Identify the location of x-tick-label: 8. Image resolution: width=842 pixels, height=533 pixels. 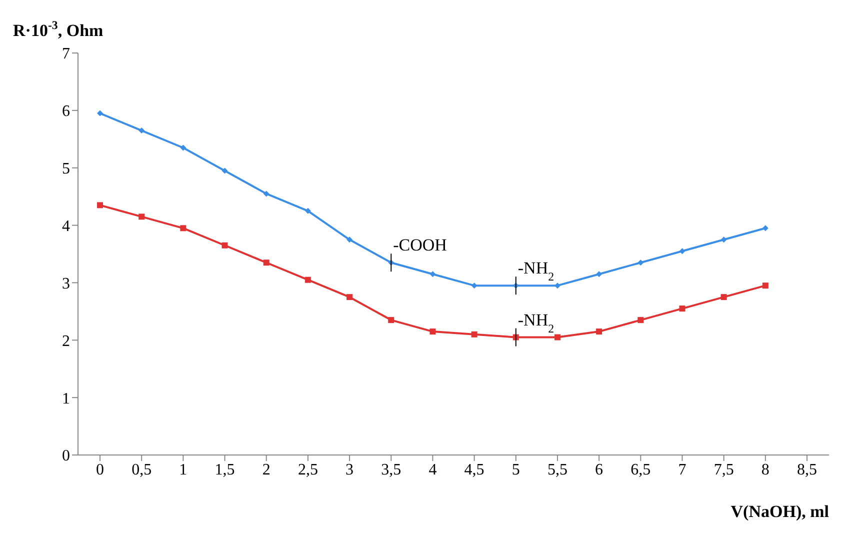
(765, 469).